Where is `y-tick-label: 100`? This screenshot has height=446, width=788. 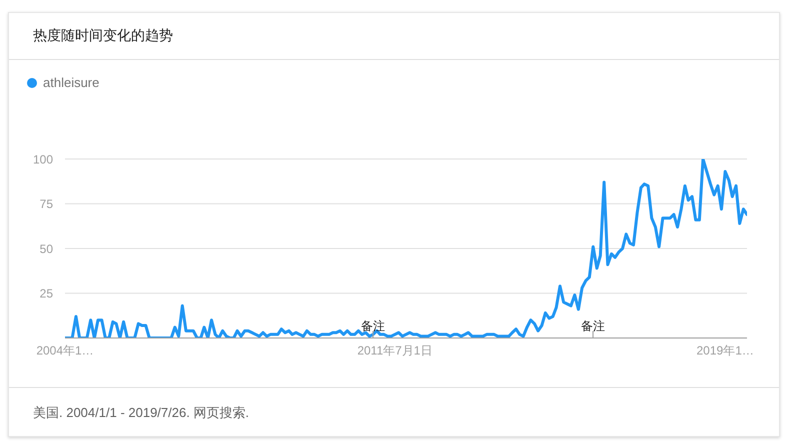 y-tick-label: 100 is located at coordinates (43, 159).